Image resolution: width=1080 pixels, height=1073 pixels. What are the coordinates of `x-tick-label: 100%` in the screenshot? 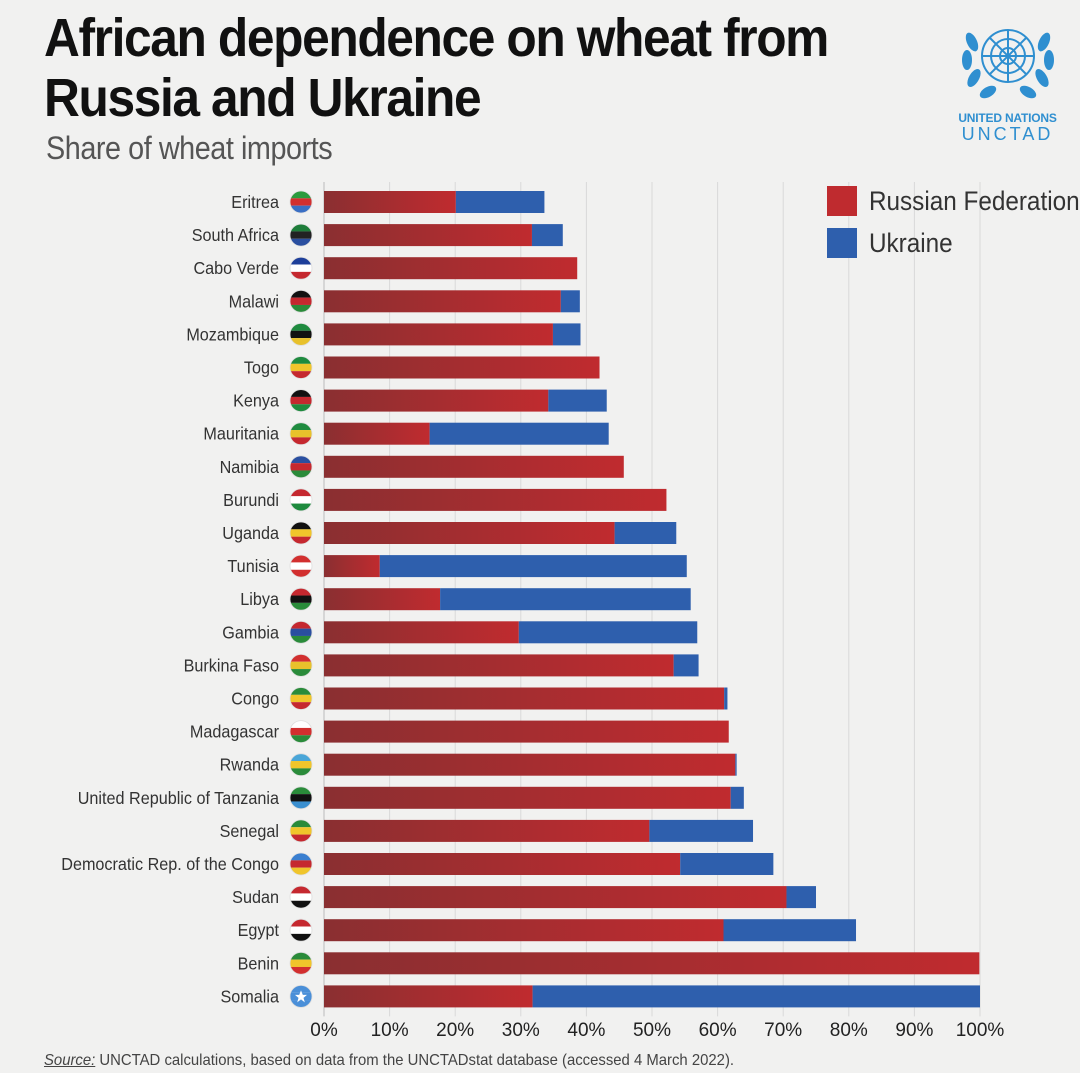 It's located at (980, 1030).